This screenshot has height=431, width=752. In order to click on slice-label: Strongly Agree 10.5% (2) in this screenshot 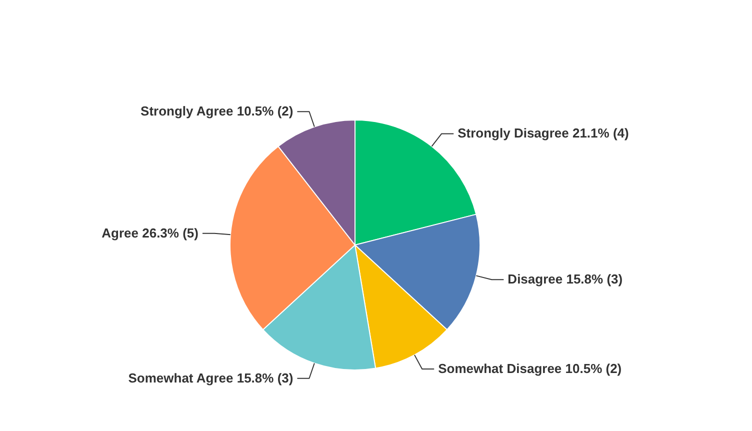, I will do `click(217, 111)`.